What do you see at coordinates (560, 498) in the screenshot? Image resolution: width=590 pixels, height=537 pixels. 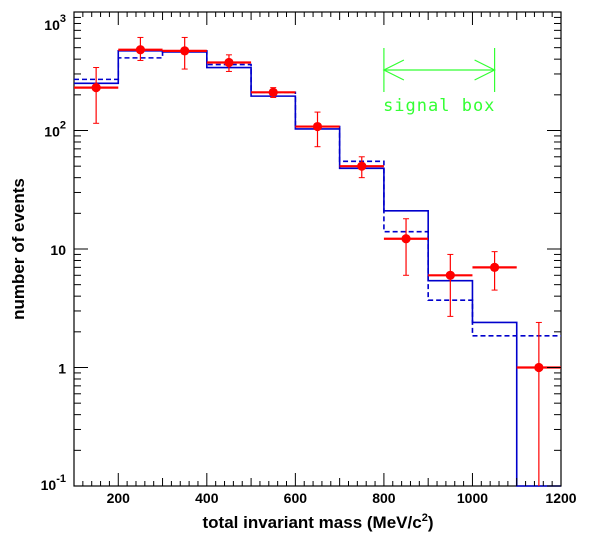 I see `x-tick-label: 1200` at bounding box center [560, 498].